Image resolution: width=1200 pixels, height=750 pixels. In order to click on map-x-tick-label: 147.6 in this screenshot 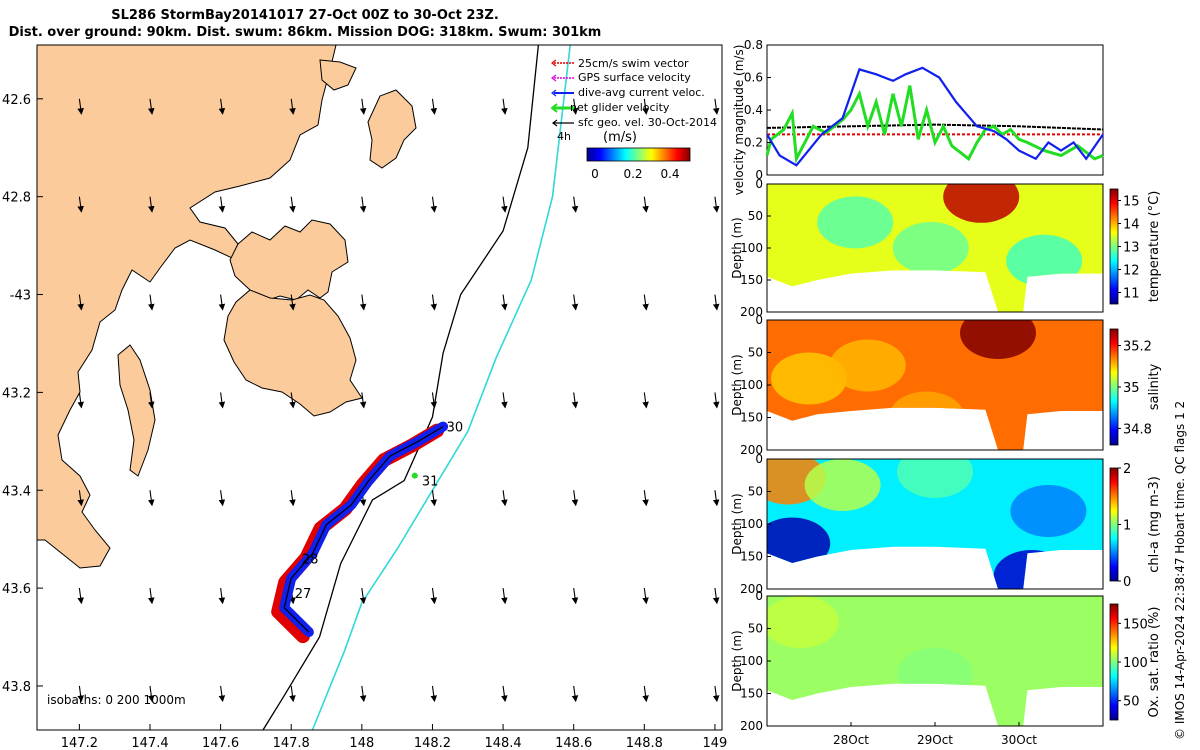, I will do `click(220, 743)`.